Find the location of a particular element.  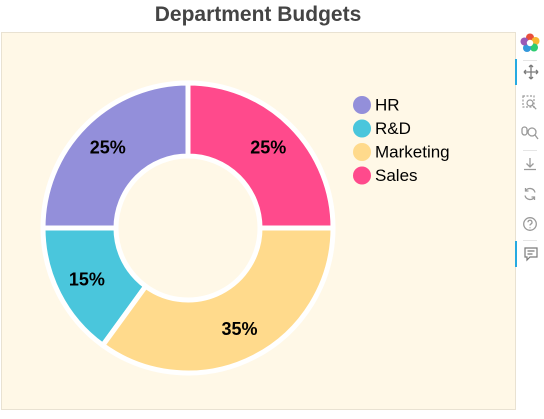

reset-icon is located at coordinates (530, 194).